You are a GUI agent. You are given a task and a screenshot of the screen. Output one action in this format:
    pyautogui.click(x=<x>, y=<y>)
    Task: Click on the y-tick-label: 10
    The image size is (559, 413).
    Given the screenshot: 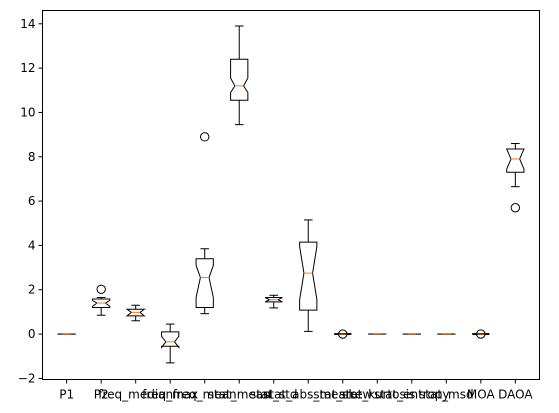 What is the action you would take?
    pyautogui.click(x=27, y=112)
    